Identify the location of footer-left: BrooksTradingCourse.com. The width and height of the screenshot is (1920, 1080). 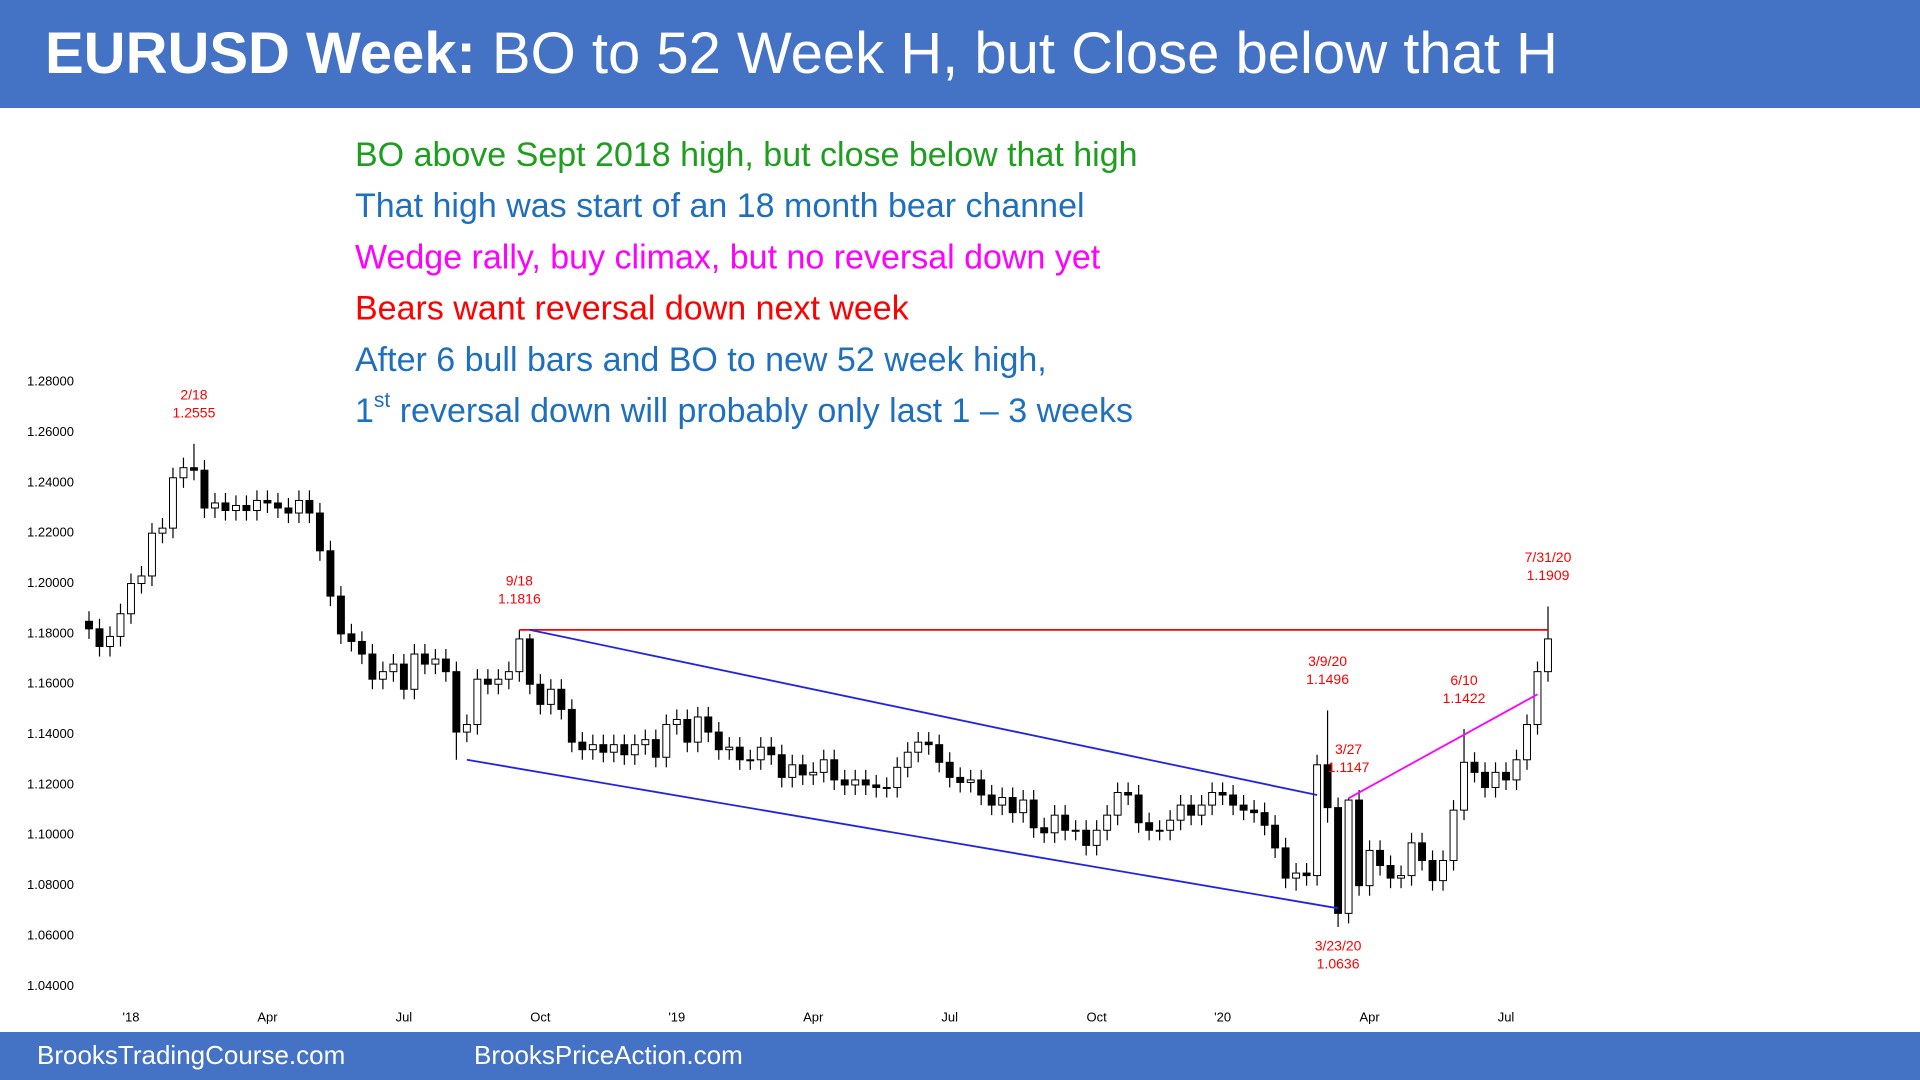
(191, 1055).